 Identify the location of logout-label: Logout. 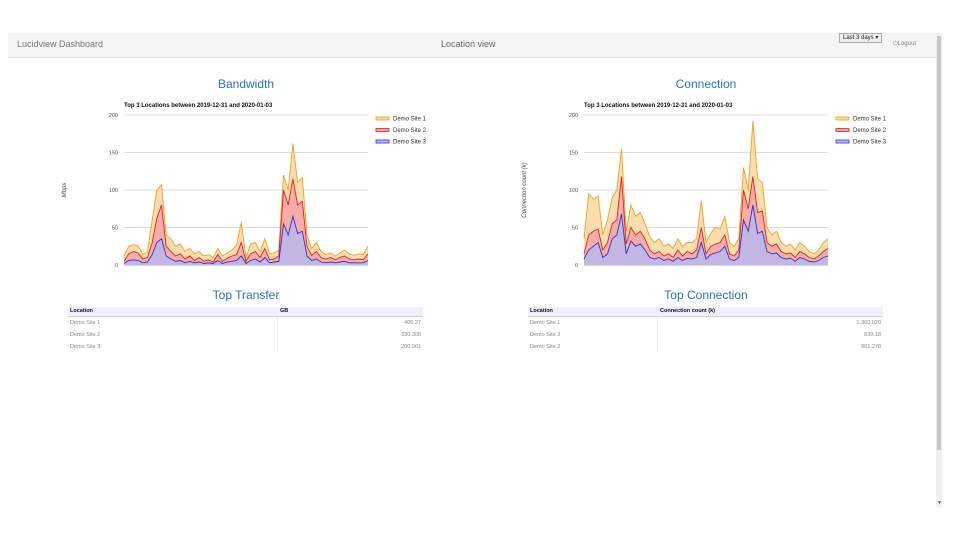
(907, 44).